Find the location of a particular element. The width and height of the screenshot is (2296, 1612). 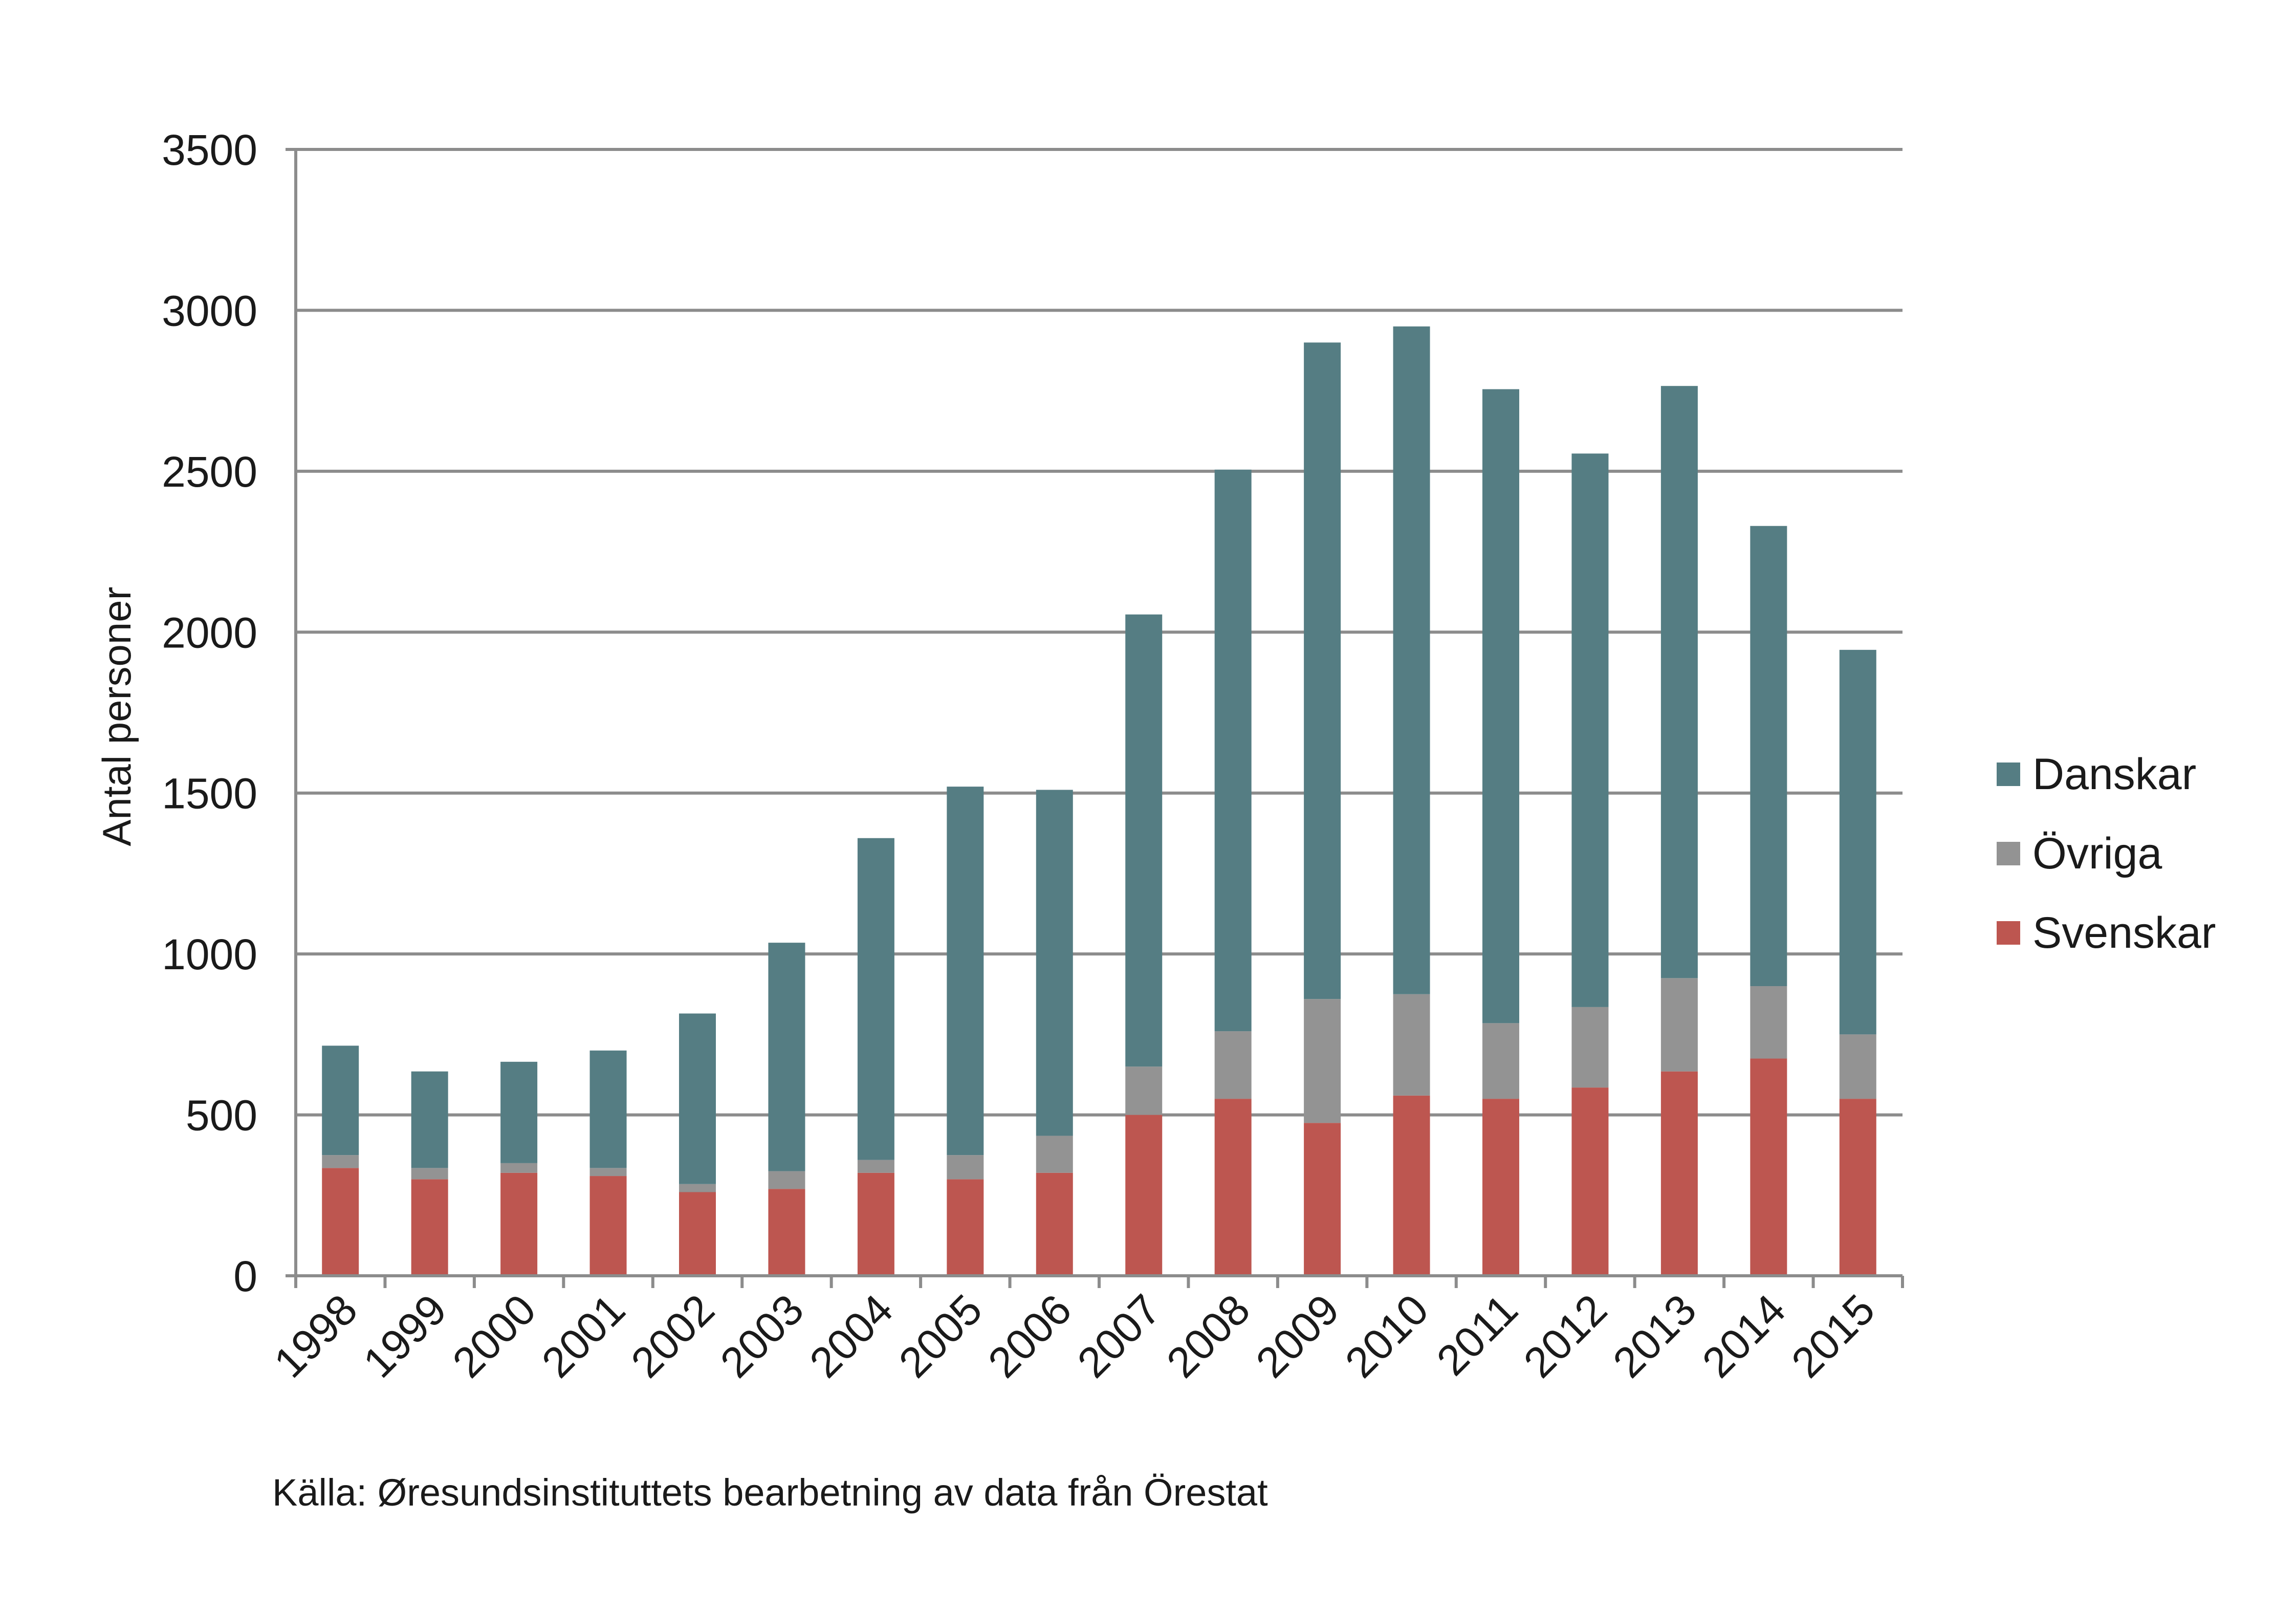

legend-swatch-danskar is located at coordinates (2008, 774).